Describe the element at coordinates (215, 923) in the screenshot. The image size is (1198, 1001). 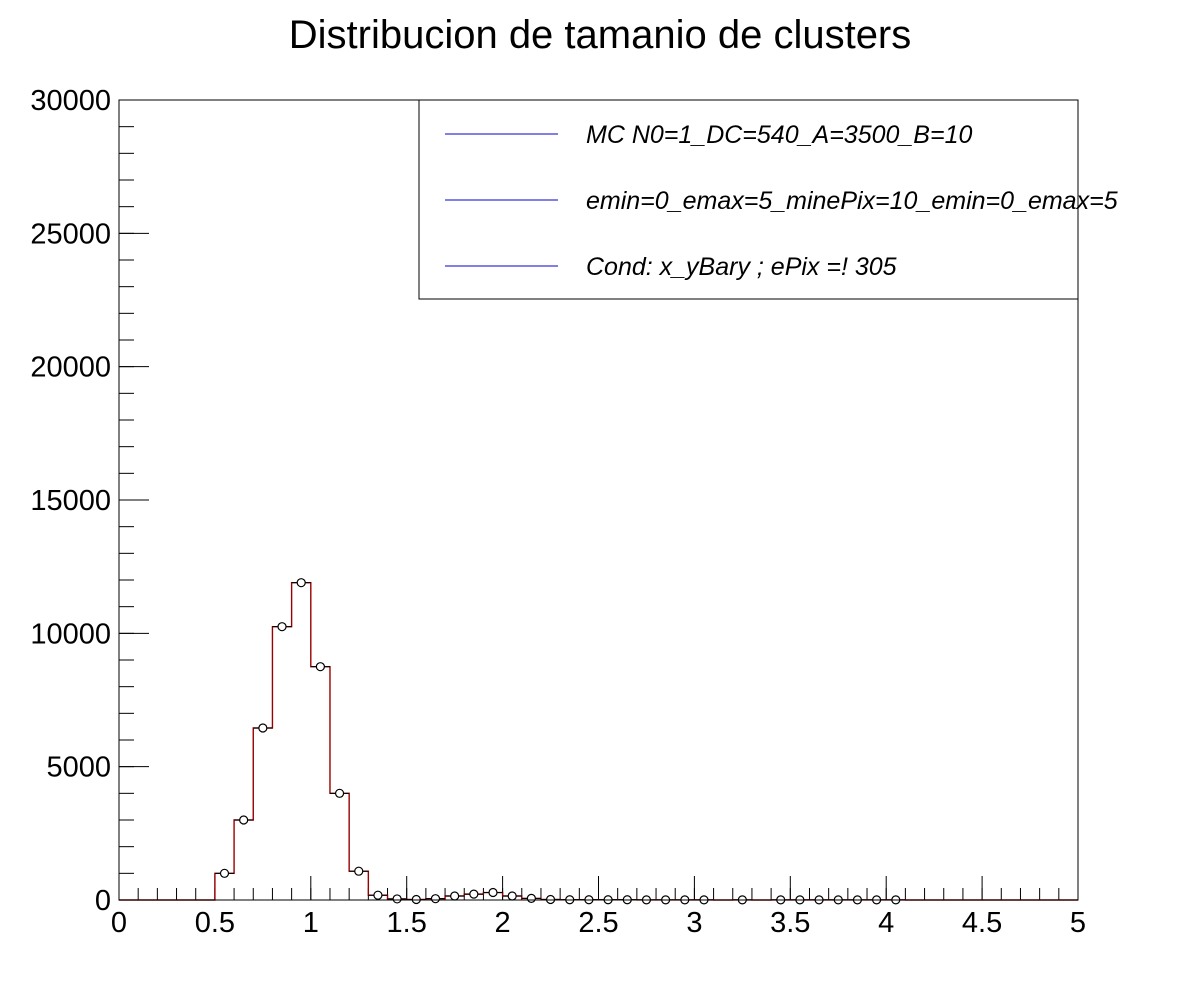
I see `x-tick-label: 0.5` at that location.